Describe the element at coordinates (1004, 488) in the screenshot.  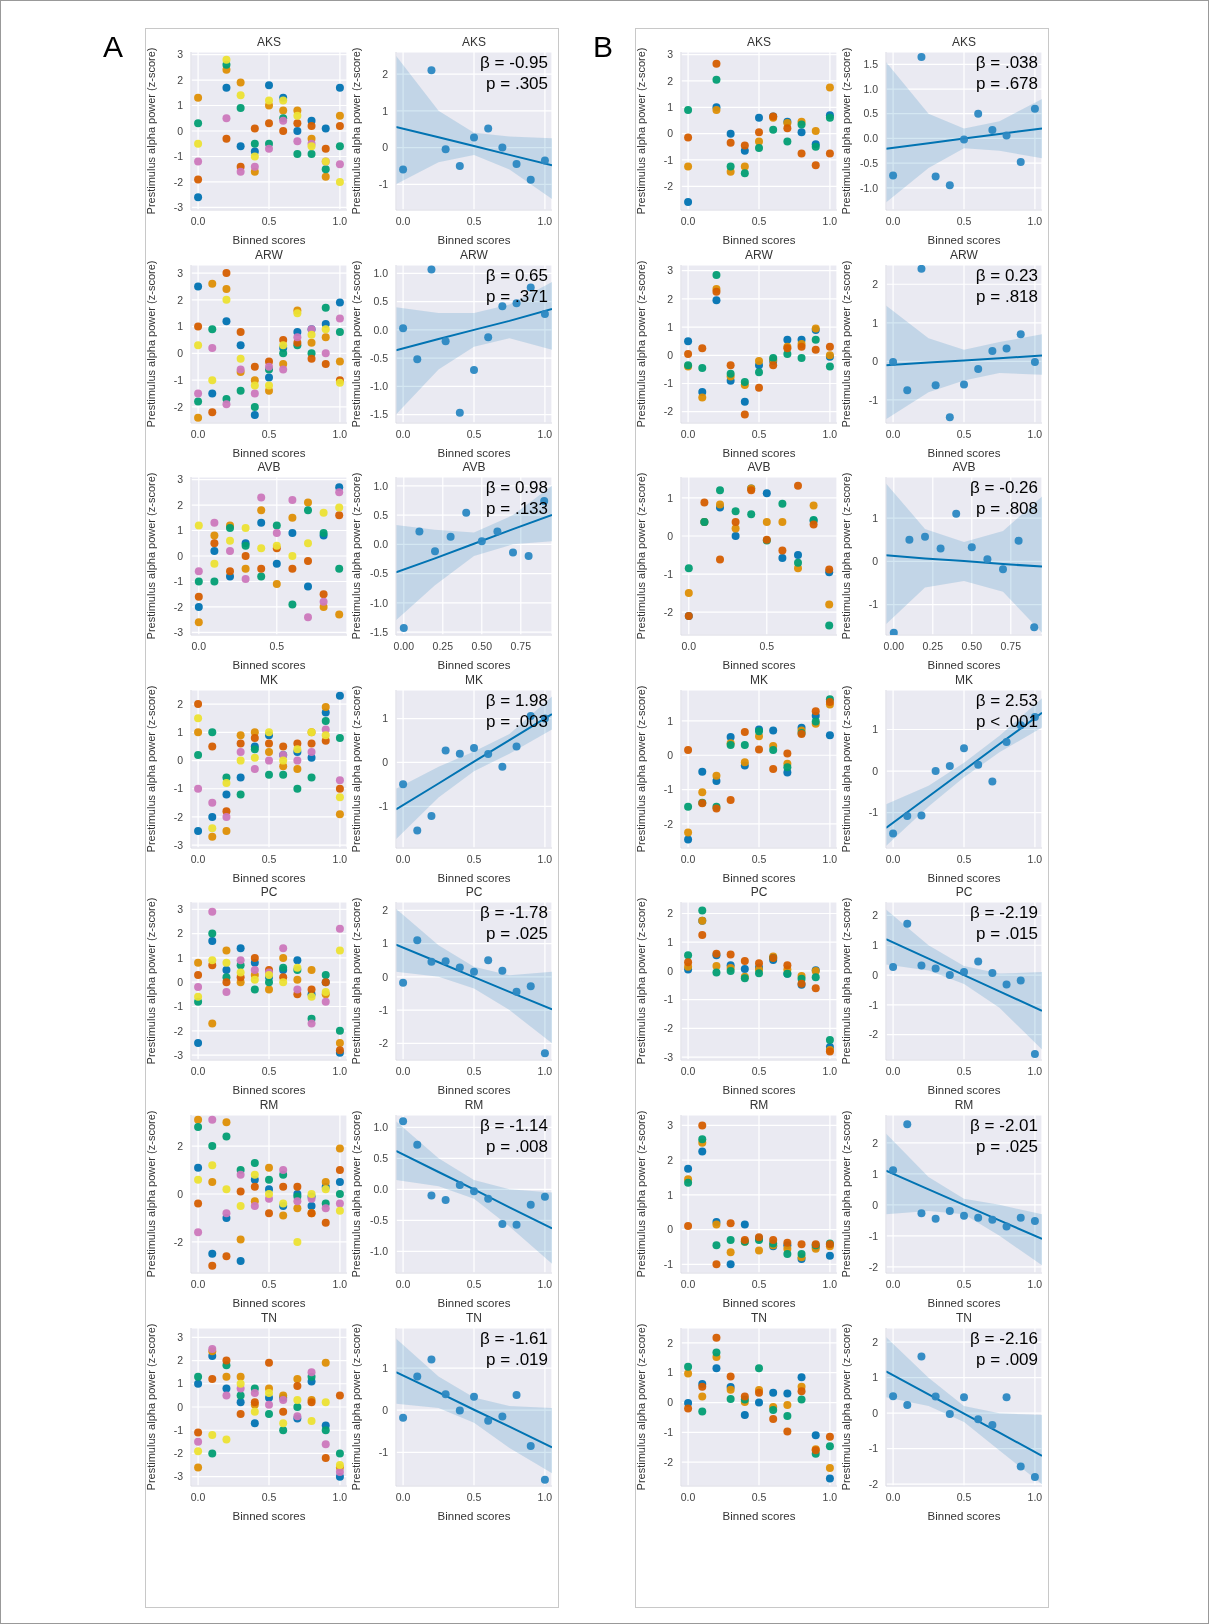
I see `annotation: β = -0.26` at that location.